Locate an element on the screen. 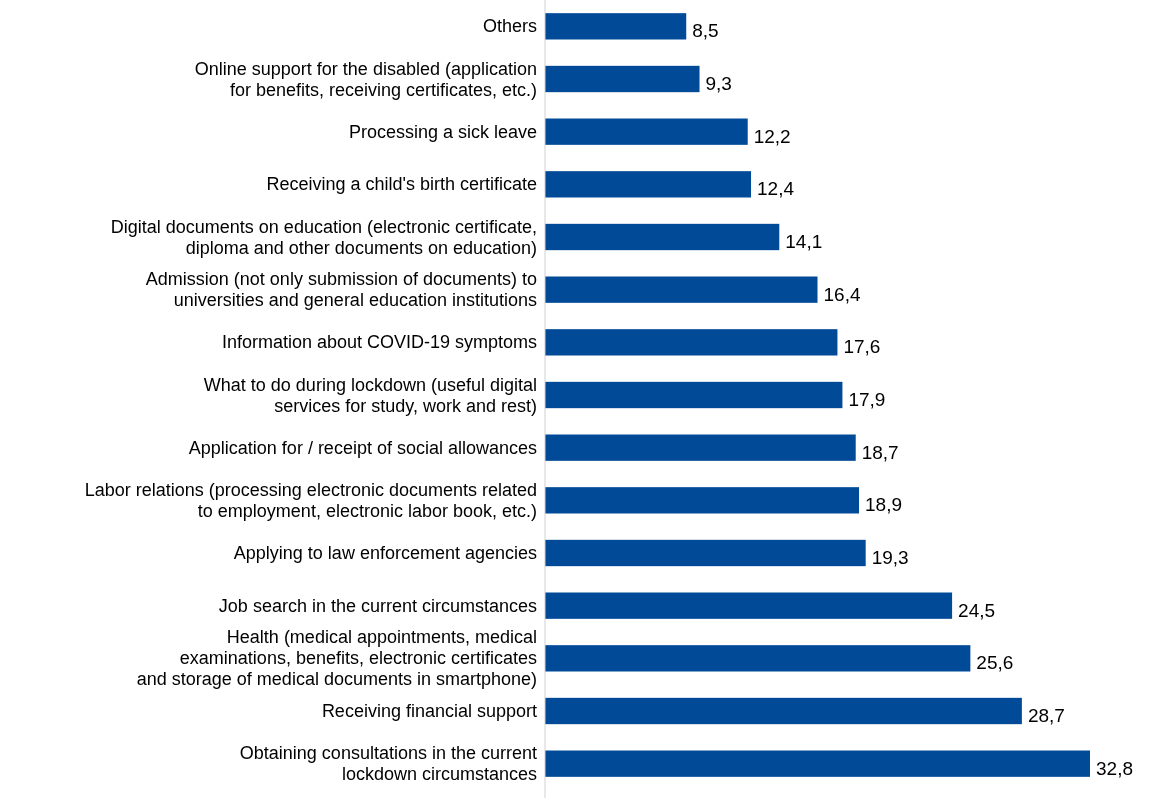 The image size is (1154, 798). data-label: 32,8 is located at coordinates (1114, 768).